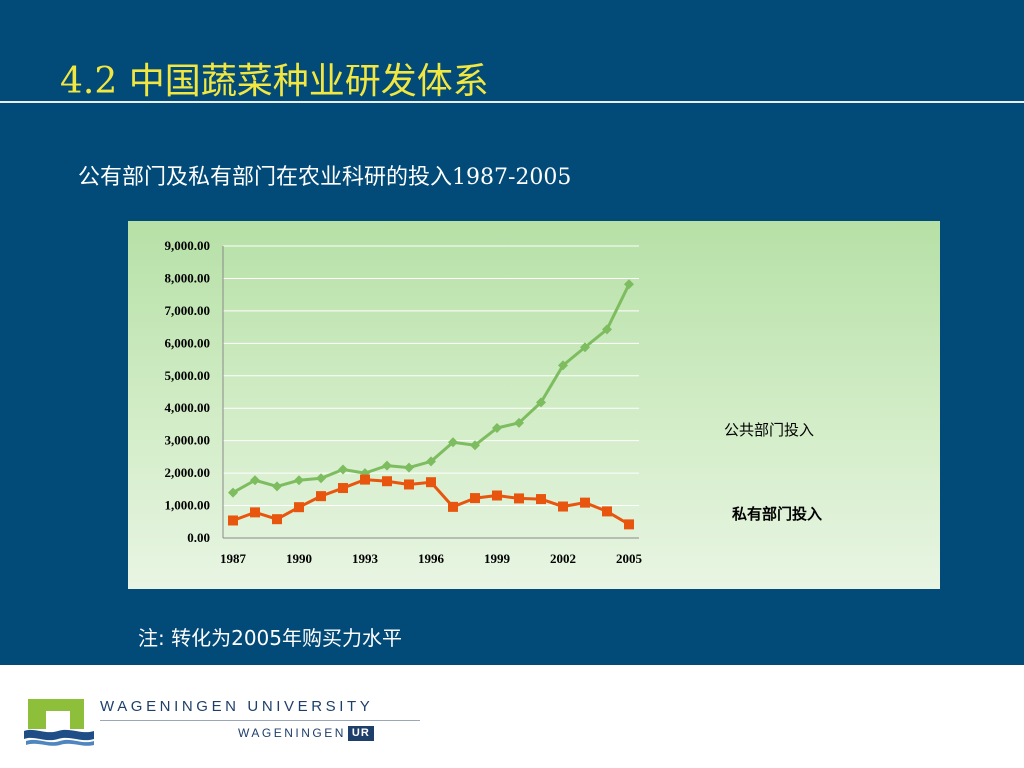 The height and width of the screenshot is (768, 1024). I want to click on x-tick-label: 1993, so click(365, 558).